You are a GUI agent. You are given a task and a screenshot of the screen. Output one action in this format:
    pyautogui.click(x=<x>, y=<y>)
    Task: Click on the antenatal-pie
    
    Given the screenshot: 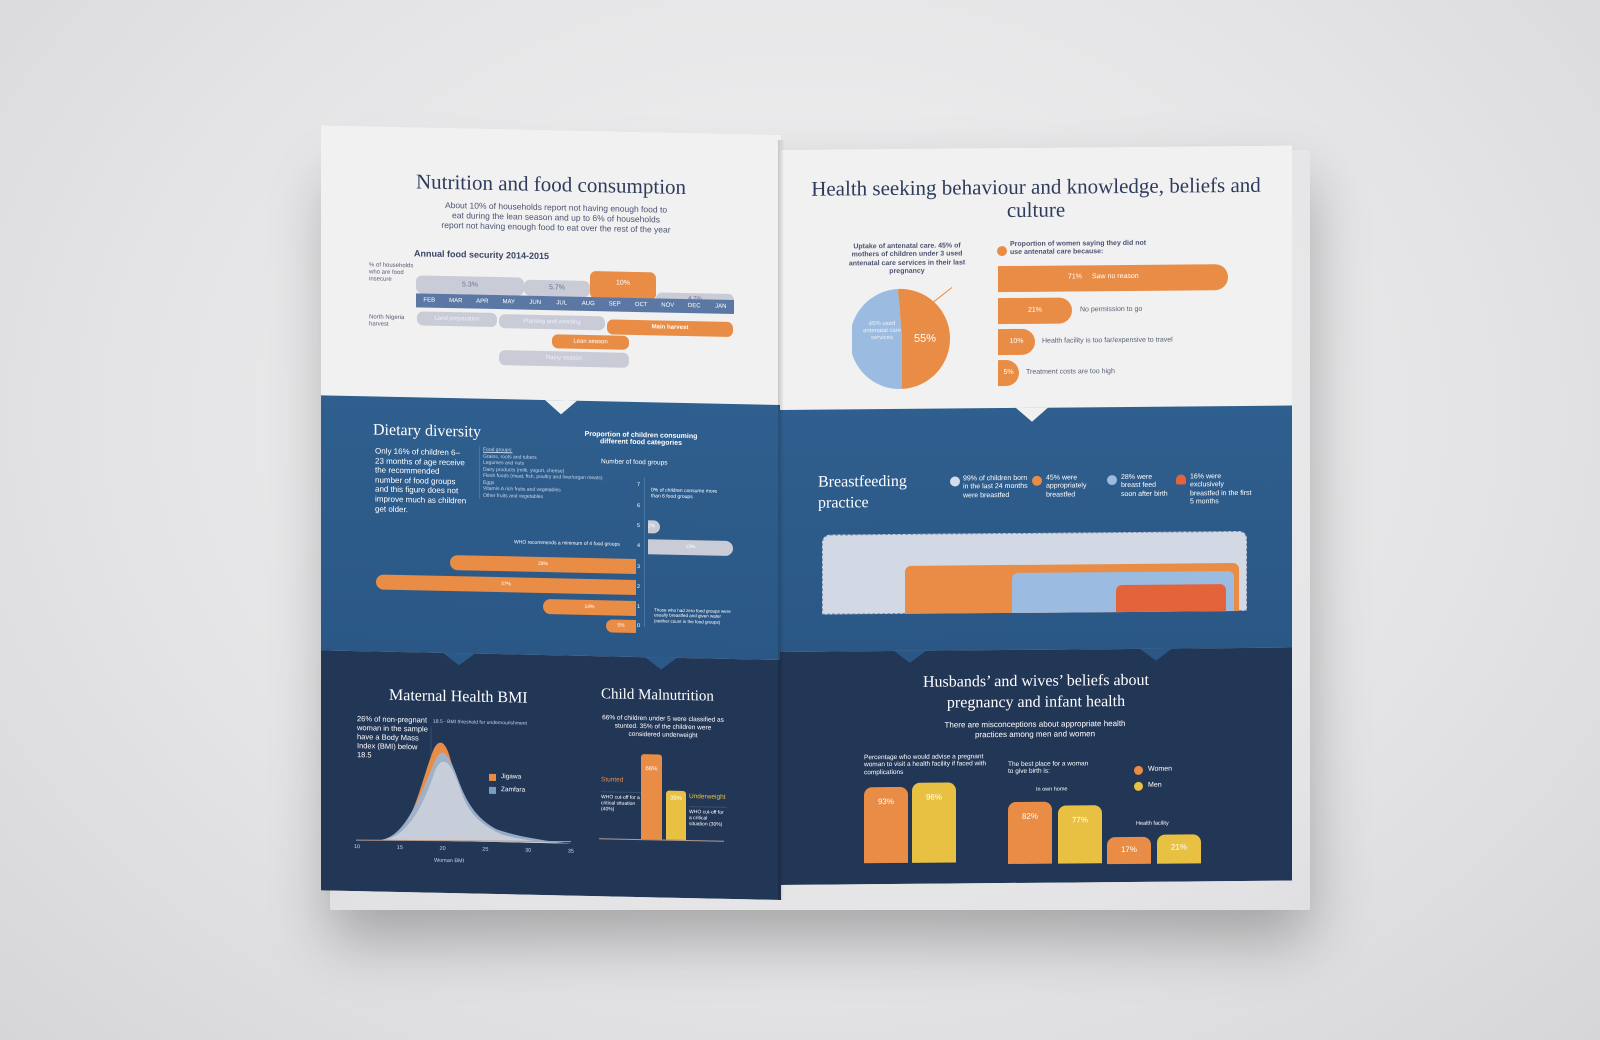 What is the action you would take?
    pyautogui.click(x=902, y=337)
    